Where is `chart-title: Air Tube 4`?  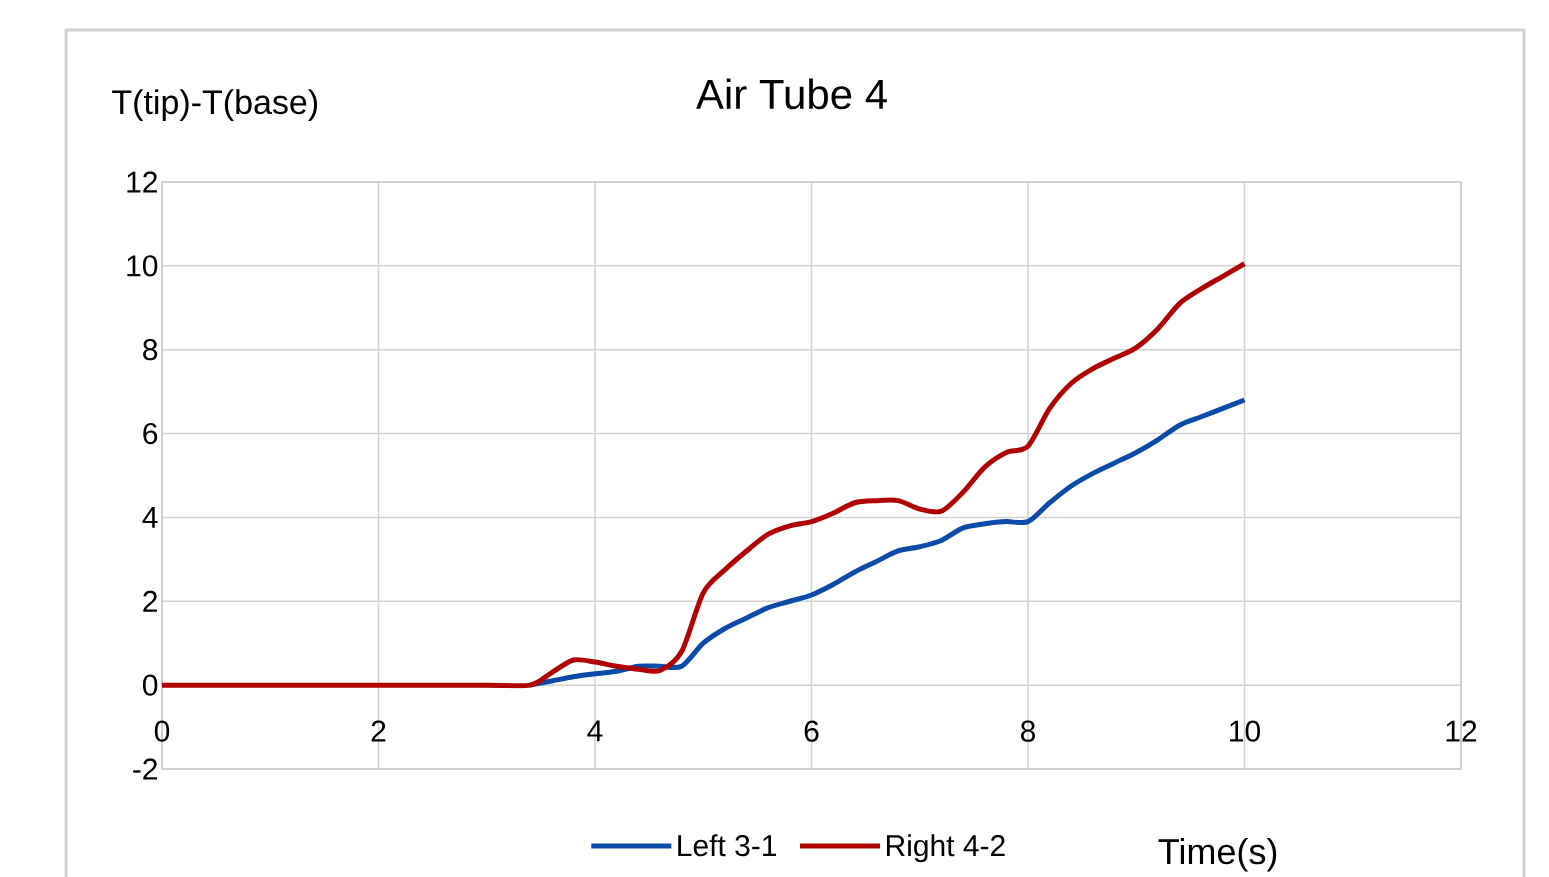 chart-title: Air Tube 4 is located at coordinates (791, 94).